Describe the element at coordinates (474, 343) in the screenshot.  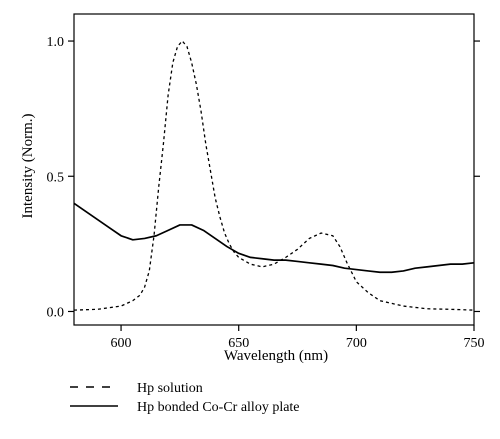
I see `x-tick-label: 750` at that location.